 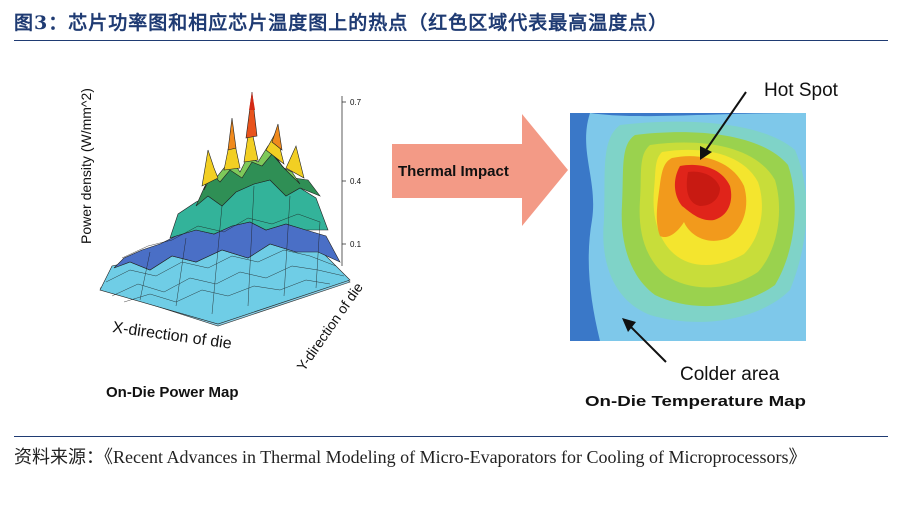 What do you see at coordinates (644, 340) in the screenshot?
I see `colder-area-pointer` at bounding box center [644, 340].